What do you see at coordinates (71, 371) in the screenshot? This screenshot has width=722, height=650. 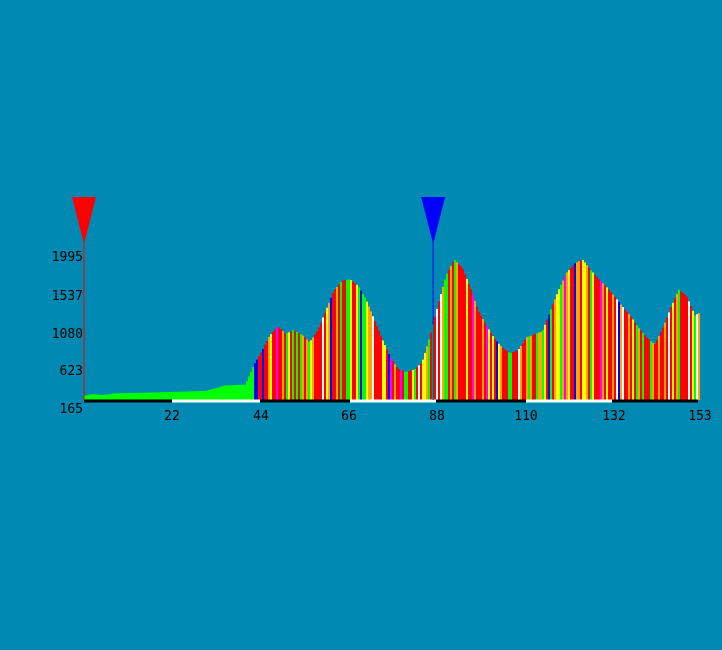 I see `y-tick-label: 623` at bounding box center [71, 371].